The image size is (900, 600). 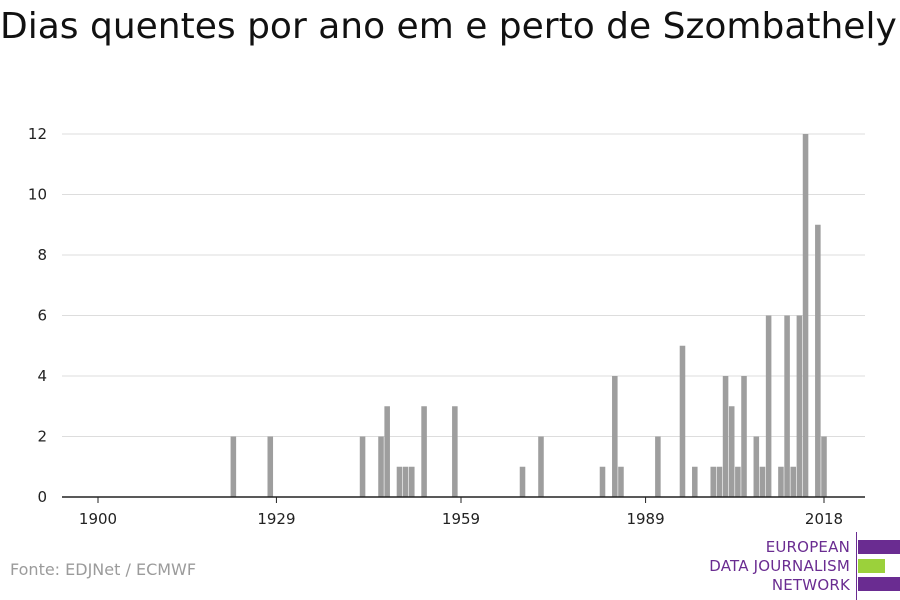 What do you see at coordinates (270, 466) in the screenshot?
I see `bar-1928` at bounding box center [270, 466].